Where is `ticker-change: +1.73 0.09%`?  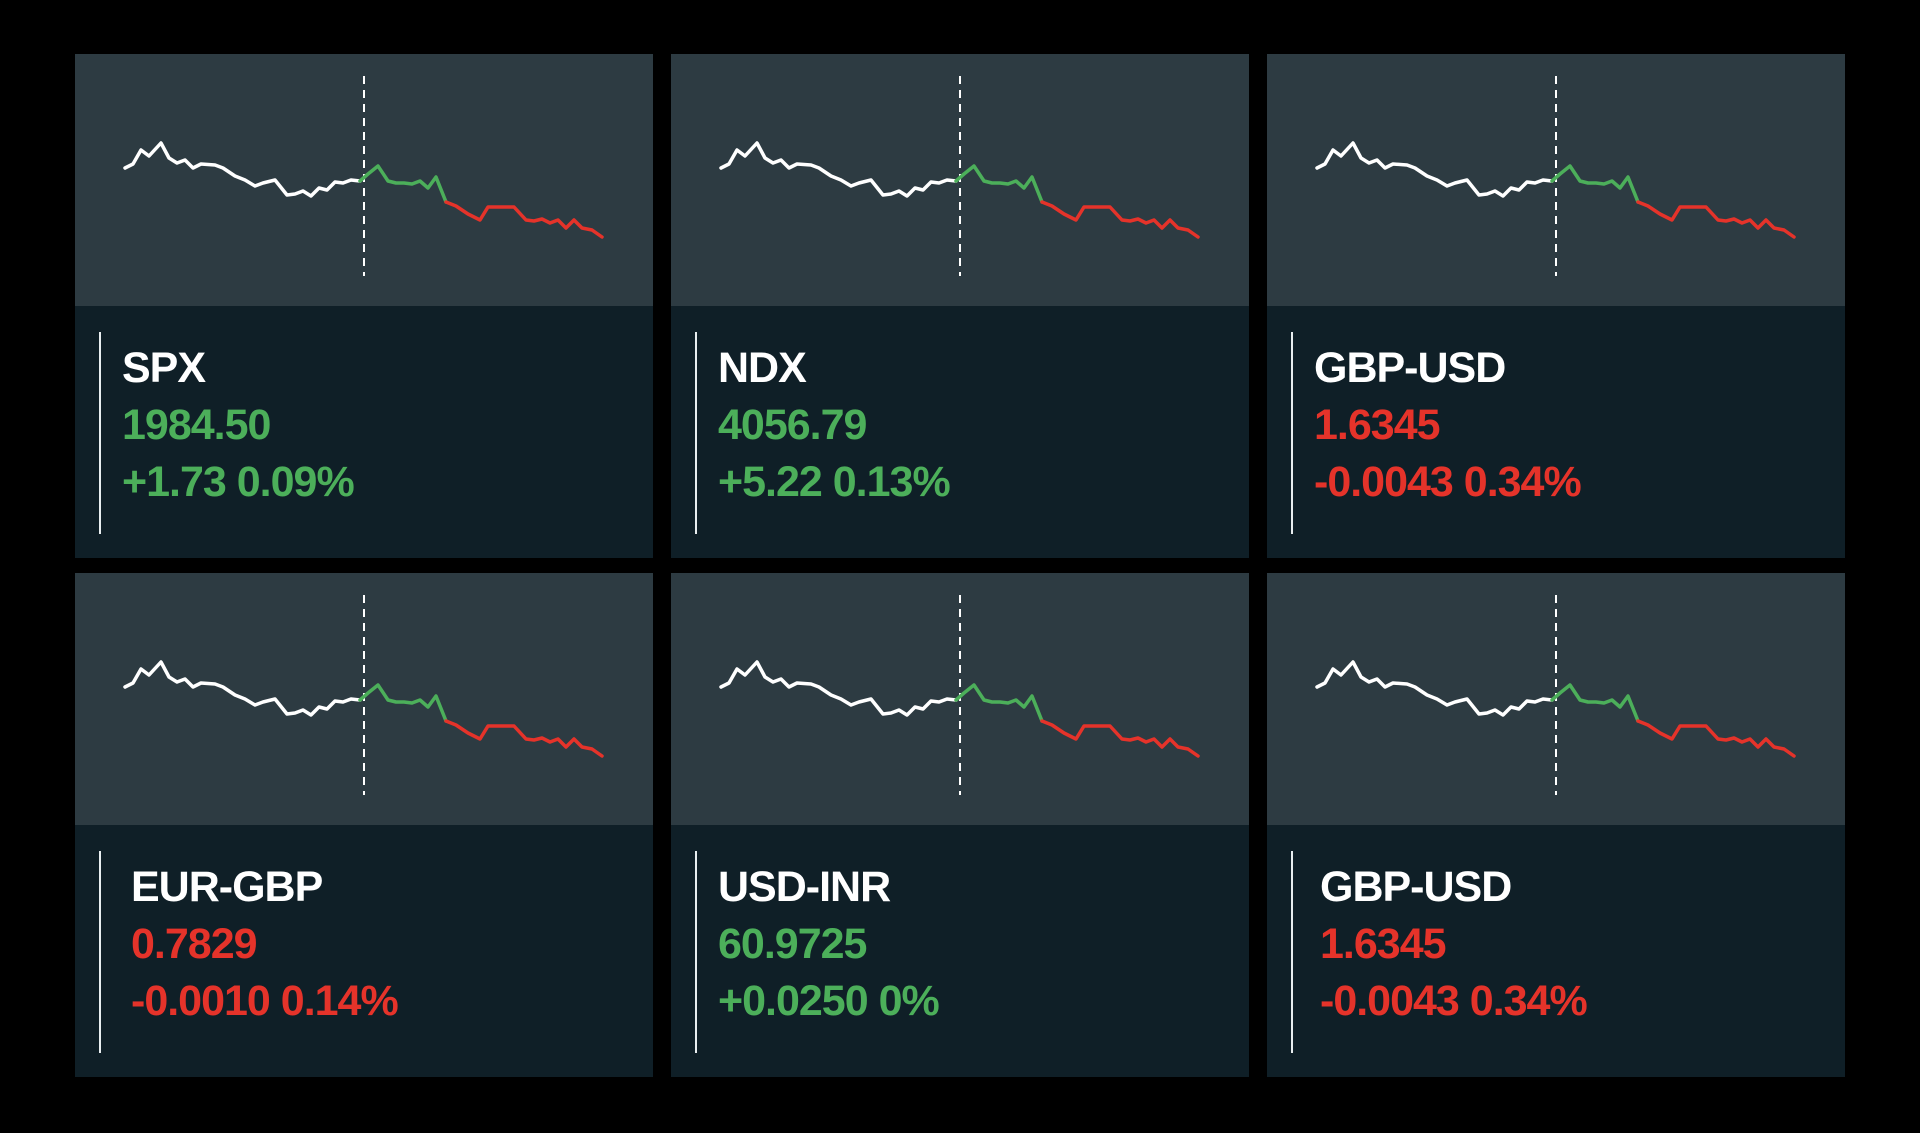 ticker-change: +1.73 0.09% is located at coordinates (238, 482).